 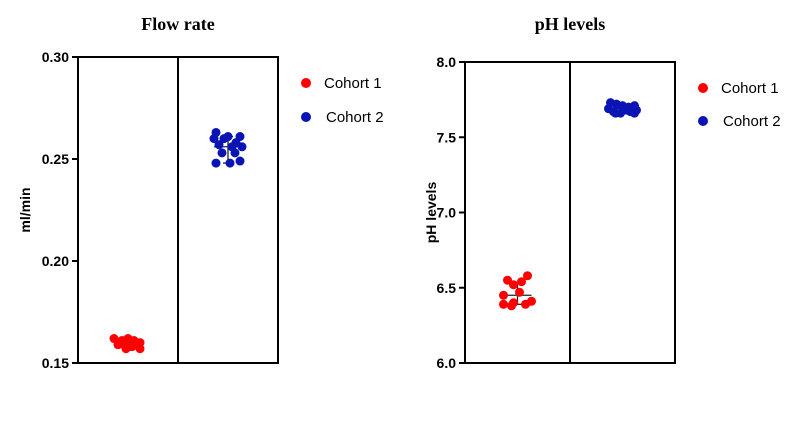 What do you see at coordinates (177, 24) in the screenshot?
I see `chart-title: Flow rate` at bounding box center [177, 24].